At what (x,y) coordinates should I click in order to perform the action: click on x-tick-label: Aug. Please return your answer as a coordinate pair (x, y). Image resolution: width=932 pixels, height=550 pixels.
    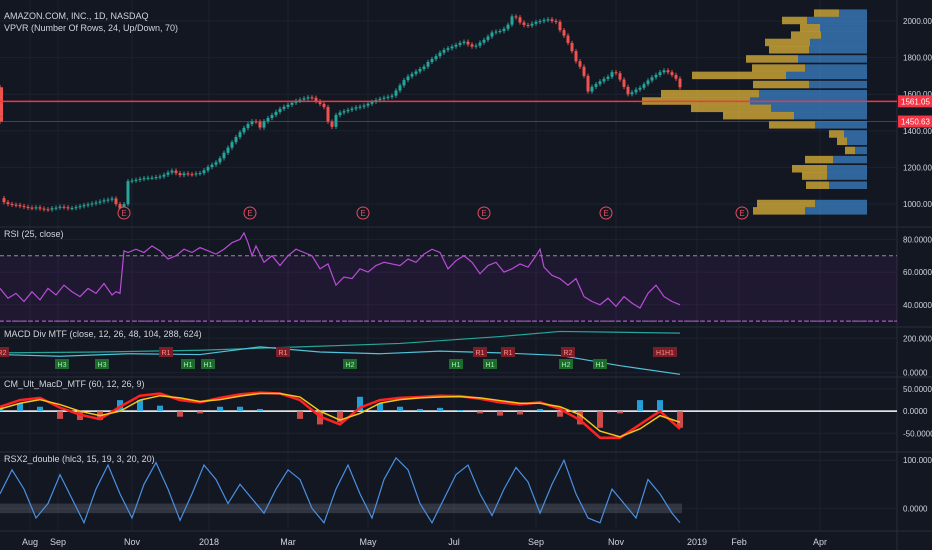
    Looking at the image, I should click on (30, 542).